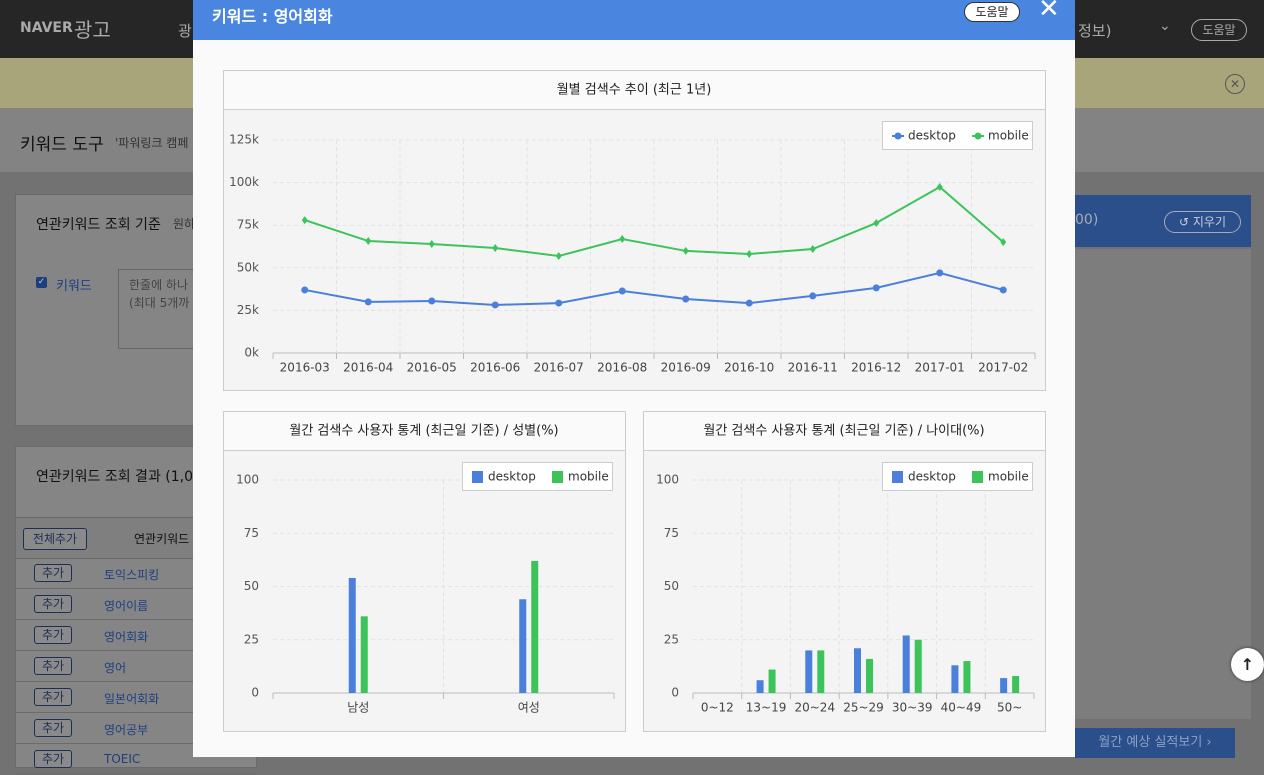 The image size is (1264, 775). What do you see at coordinates (1247, 664) in the screenshot?
I see `scroll-top-button: ↑` at bounding box center [1247, 664].